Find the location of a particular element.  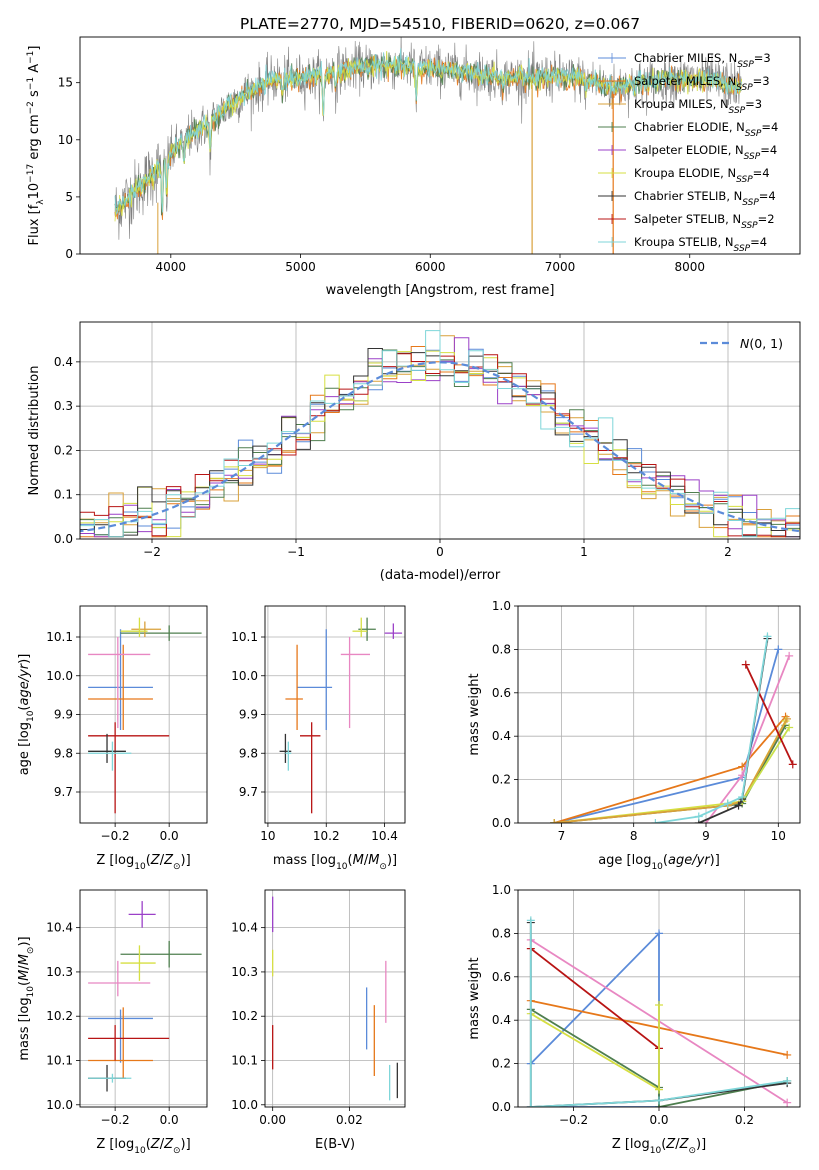

x-tick-label: 4000 is located at coordinates (171, 267).